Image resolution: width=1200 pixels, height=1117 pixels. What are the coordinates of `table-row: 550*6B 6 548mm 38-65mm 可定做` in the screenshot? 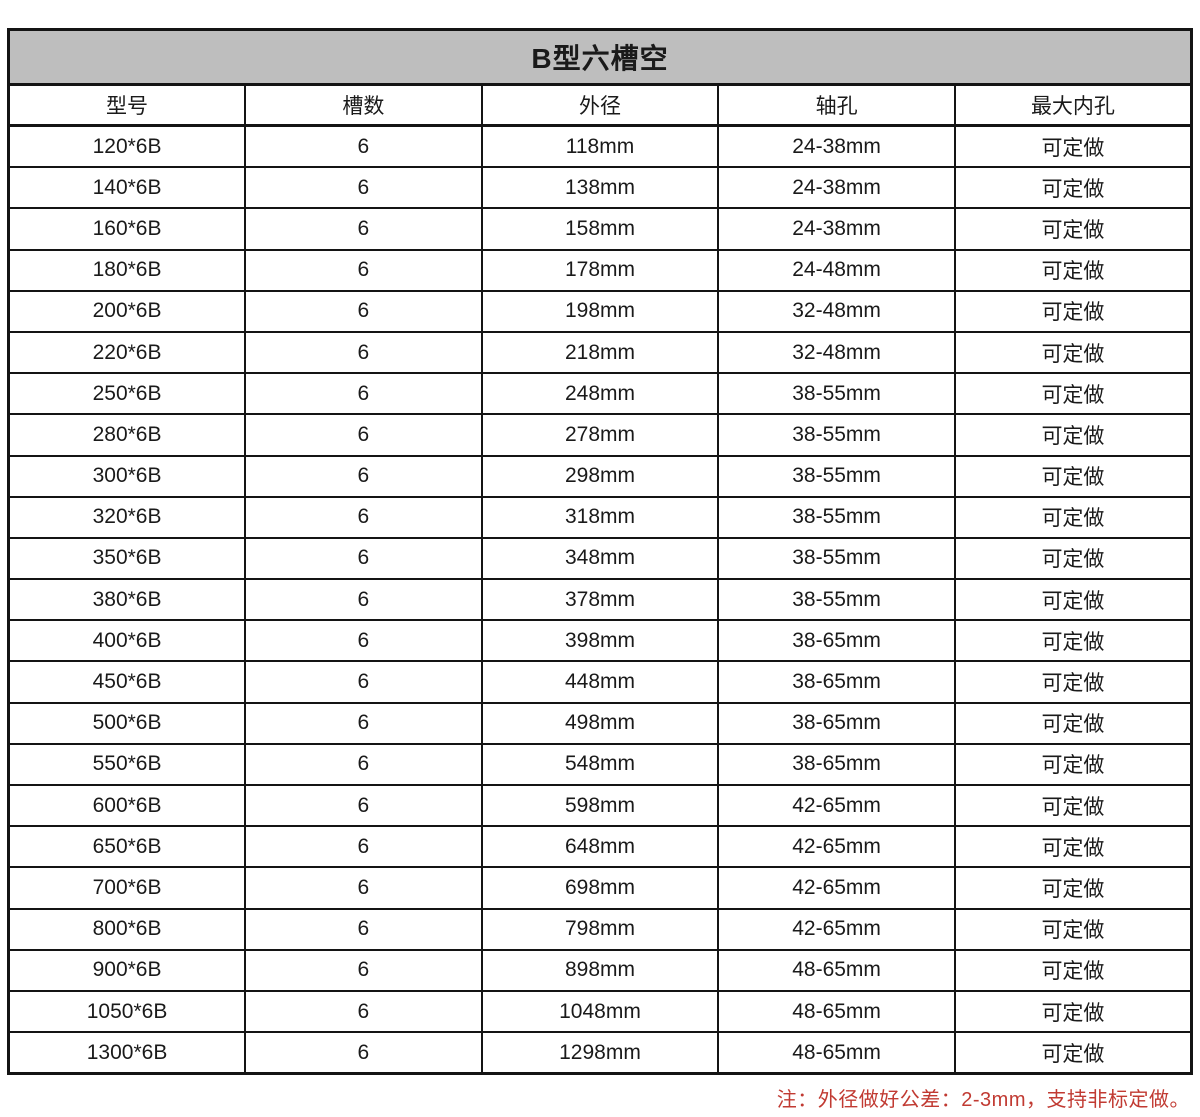 It's located at (600, 764).